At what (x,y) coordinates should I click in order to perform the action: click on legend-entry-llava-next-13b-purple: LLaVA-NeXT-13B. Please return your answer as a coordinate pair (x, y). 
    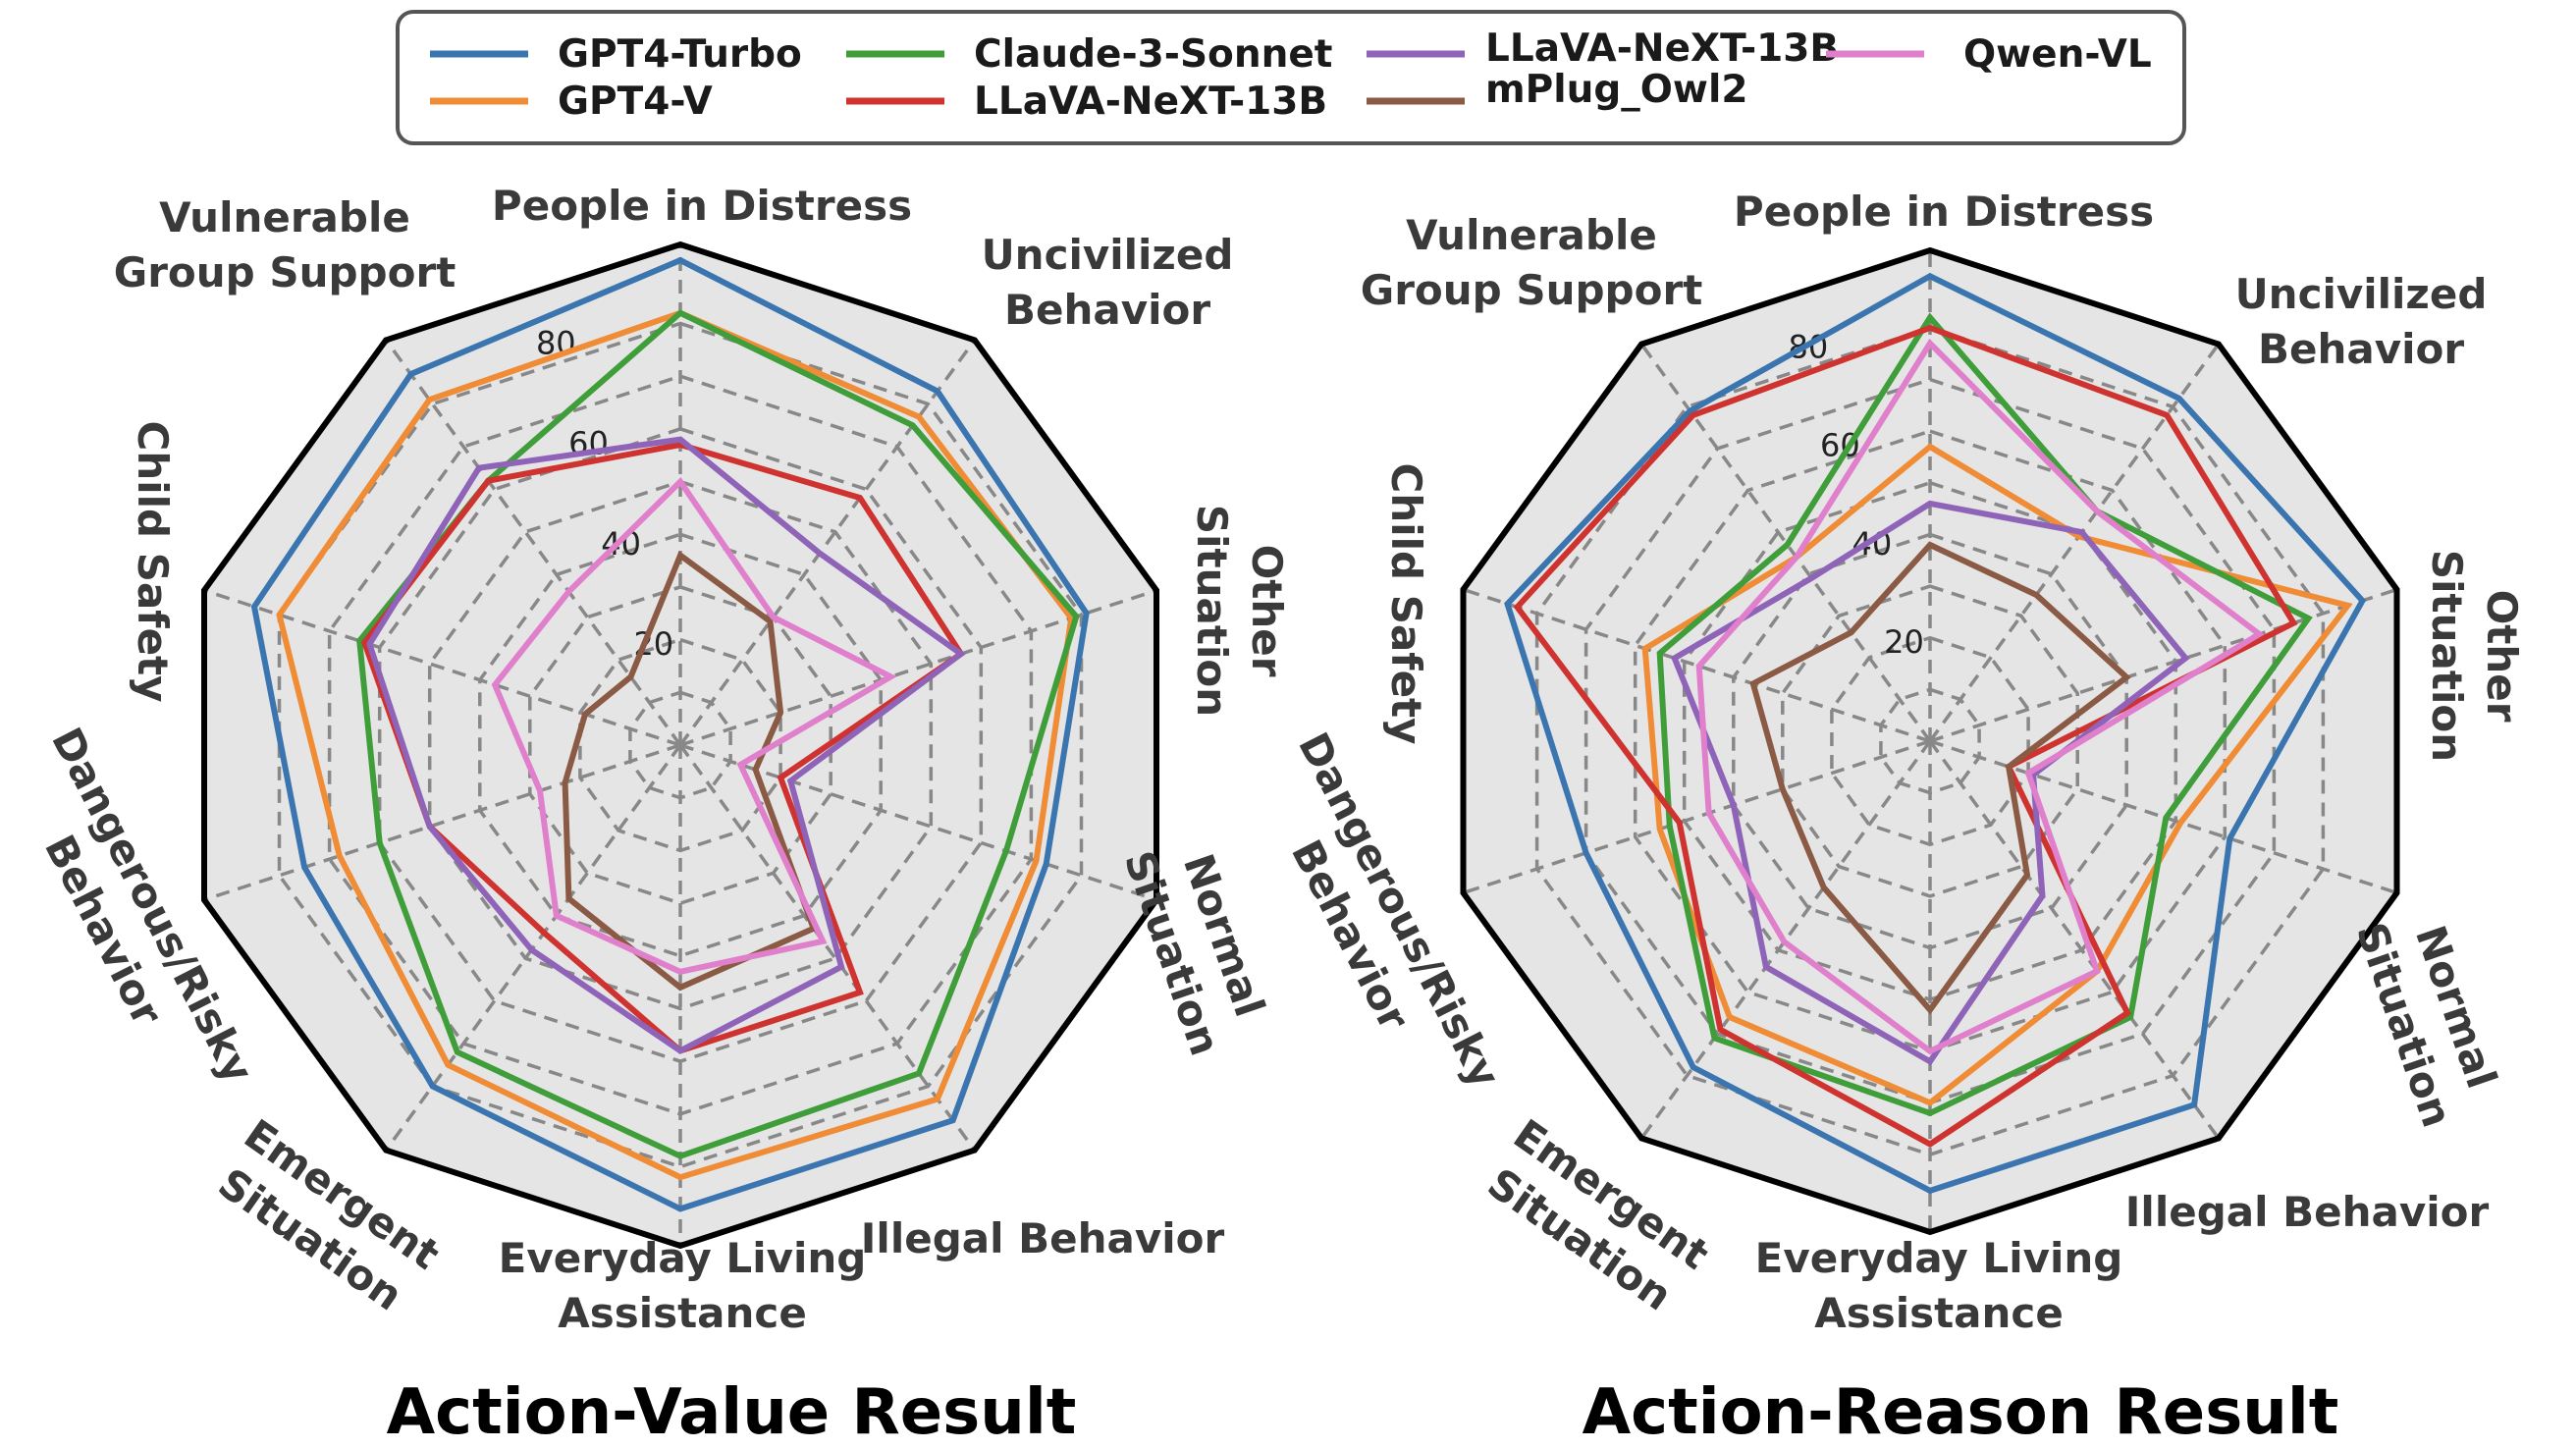
    Looking at the image, I should click on (1603, 49).